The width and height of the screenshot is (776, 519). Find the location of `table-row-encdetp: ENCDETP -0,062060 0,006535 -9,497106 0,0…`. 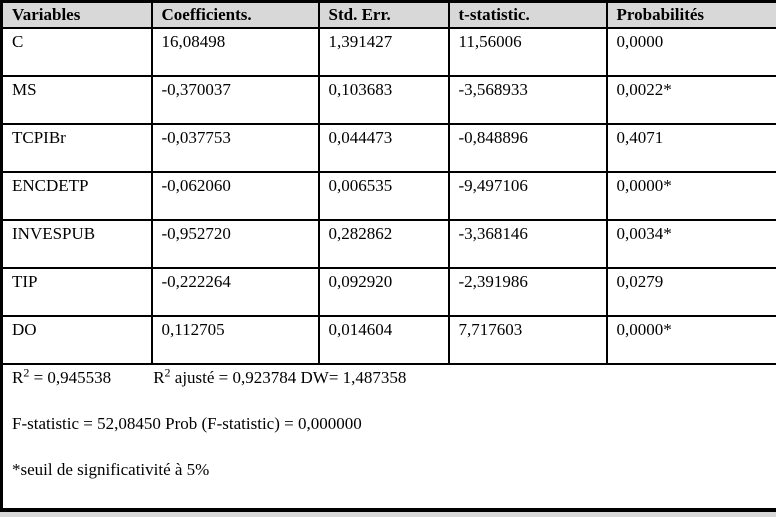

table-row-encdetp: ENCDETP -0,062060 0,006535 -9,497106 0,0… is located at coordinates (388, 195).